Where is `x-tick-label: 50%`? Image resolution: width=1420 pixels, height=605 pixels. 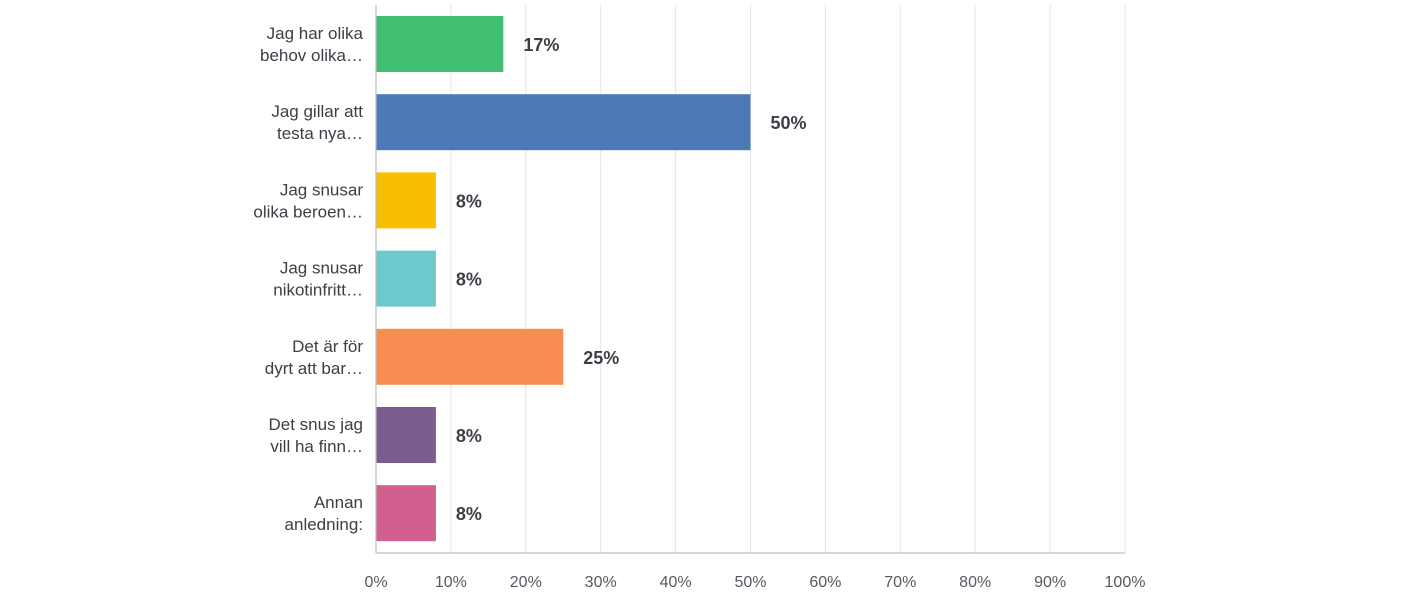 x-tick-label: 50% is located at coordinates (750, 582).